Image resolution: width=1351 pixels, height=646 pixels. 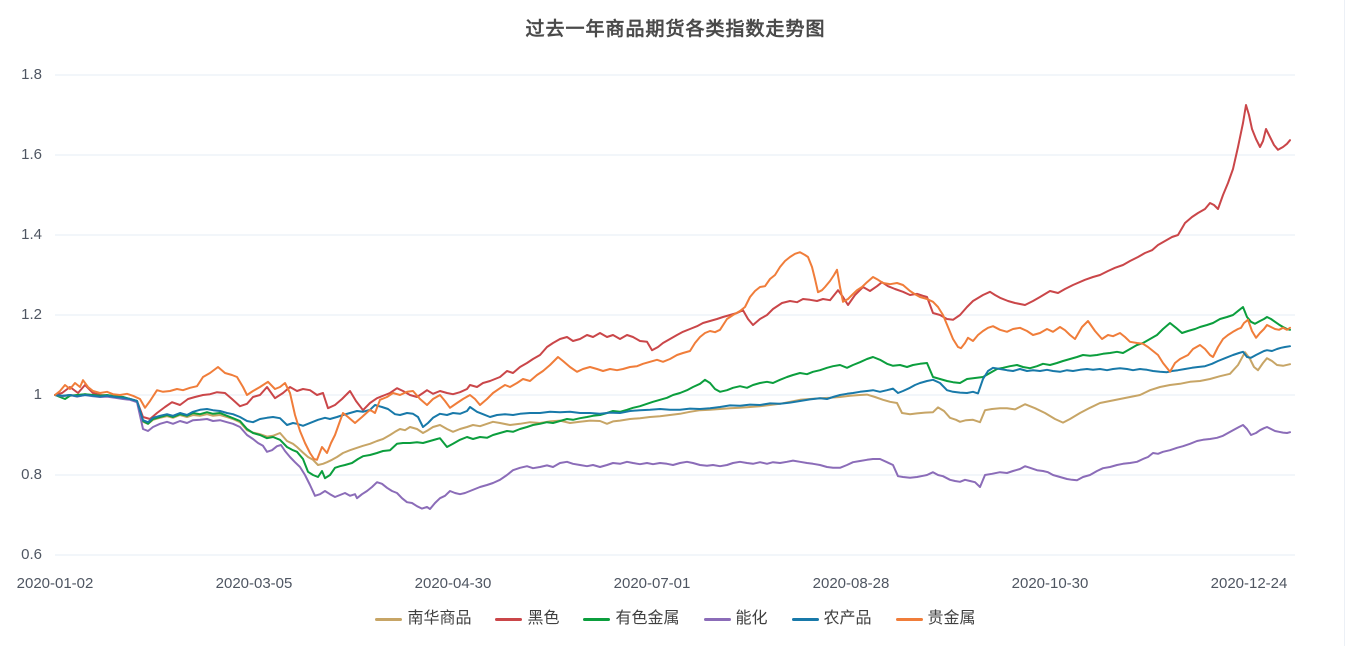 What do you see at coordinates (1249, 583) in the screenshot?
I see `x-tick-label-2020-12-24: 2020-12-24` at bounding box center [1249, 583].